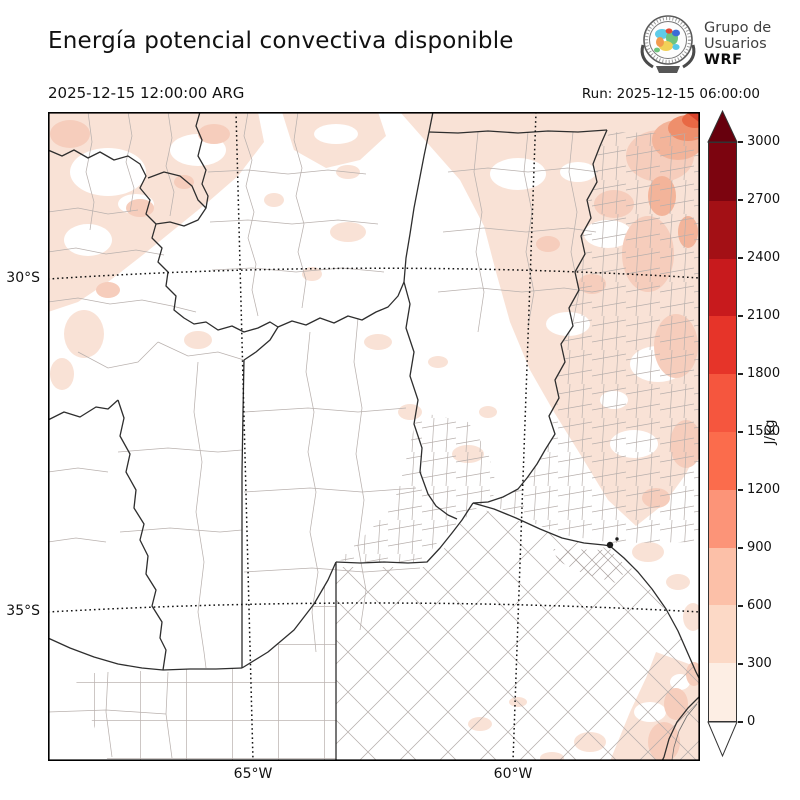 The image size is (800, 800). Describe the element at coordinates (723, 60) in the screenshot. I see `logo-line-3: WRF` at that location.